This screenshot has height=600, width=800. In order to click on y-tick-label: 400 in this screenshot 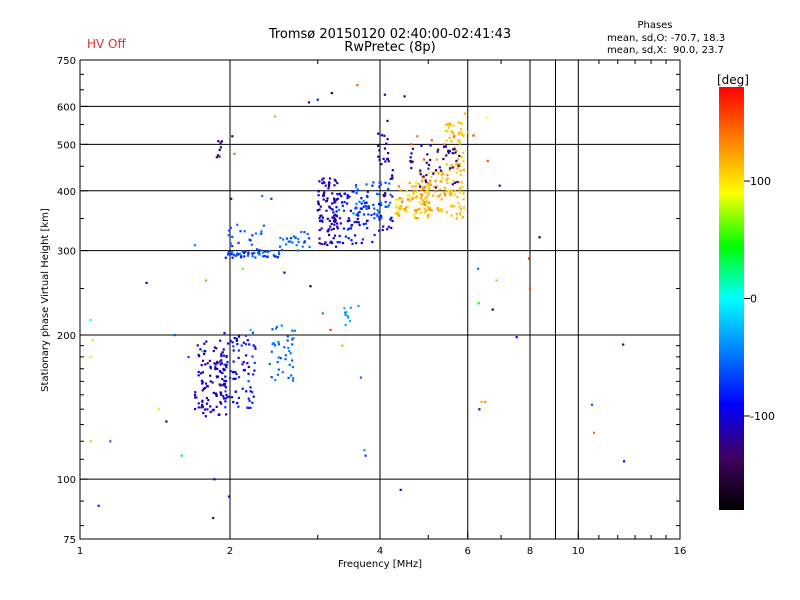, I will do `click(66, 192)`.